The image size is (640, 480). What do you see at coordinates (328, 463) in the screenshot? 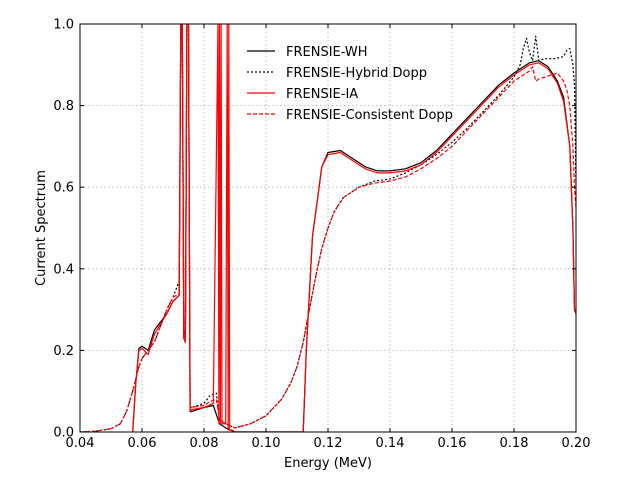
I see `x-axis-label: Energy (MeV)` at bounding box center [328, 463].